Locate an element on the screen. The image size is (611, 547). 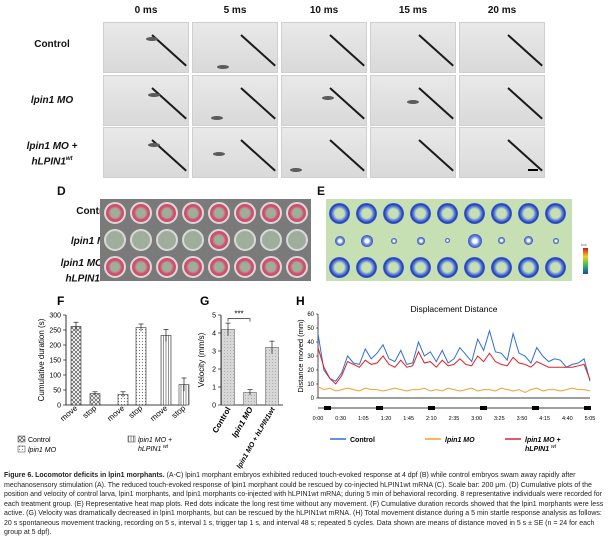
time-header-1: 5 ms is located at coordinates (235, 10).